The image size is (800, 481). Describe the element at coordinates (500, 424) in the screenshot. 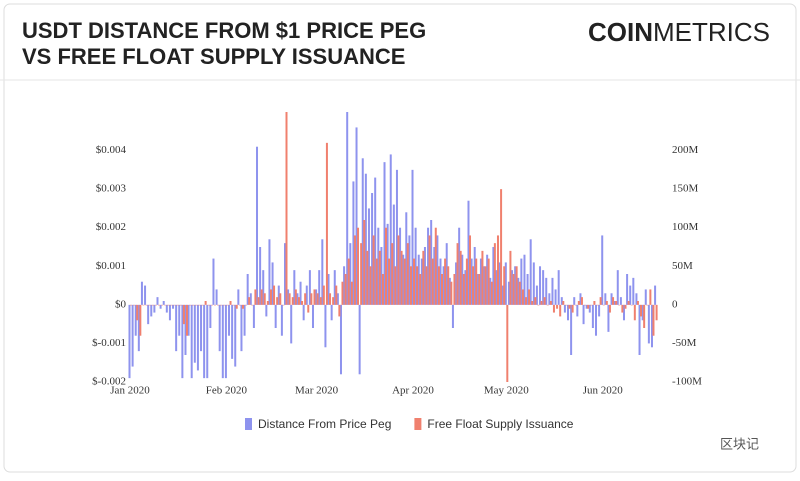

I see `legend-label: Free Float Supply Issuance` at that location.